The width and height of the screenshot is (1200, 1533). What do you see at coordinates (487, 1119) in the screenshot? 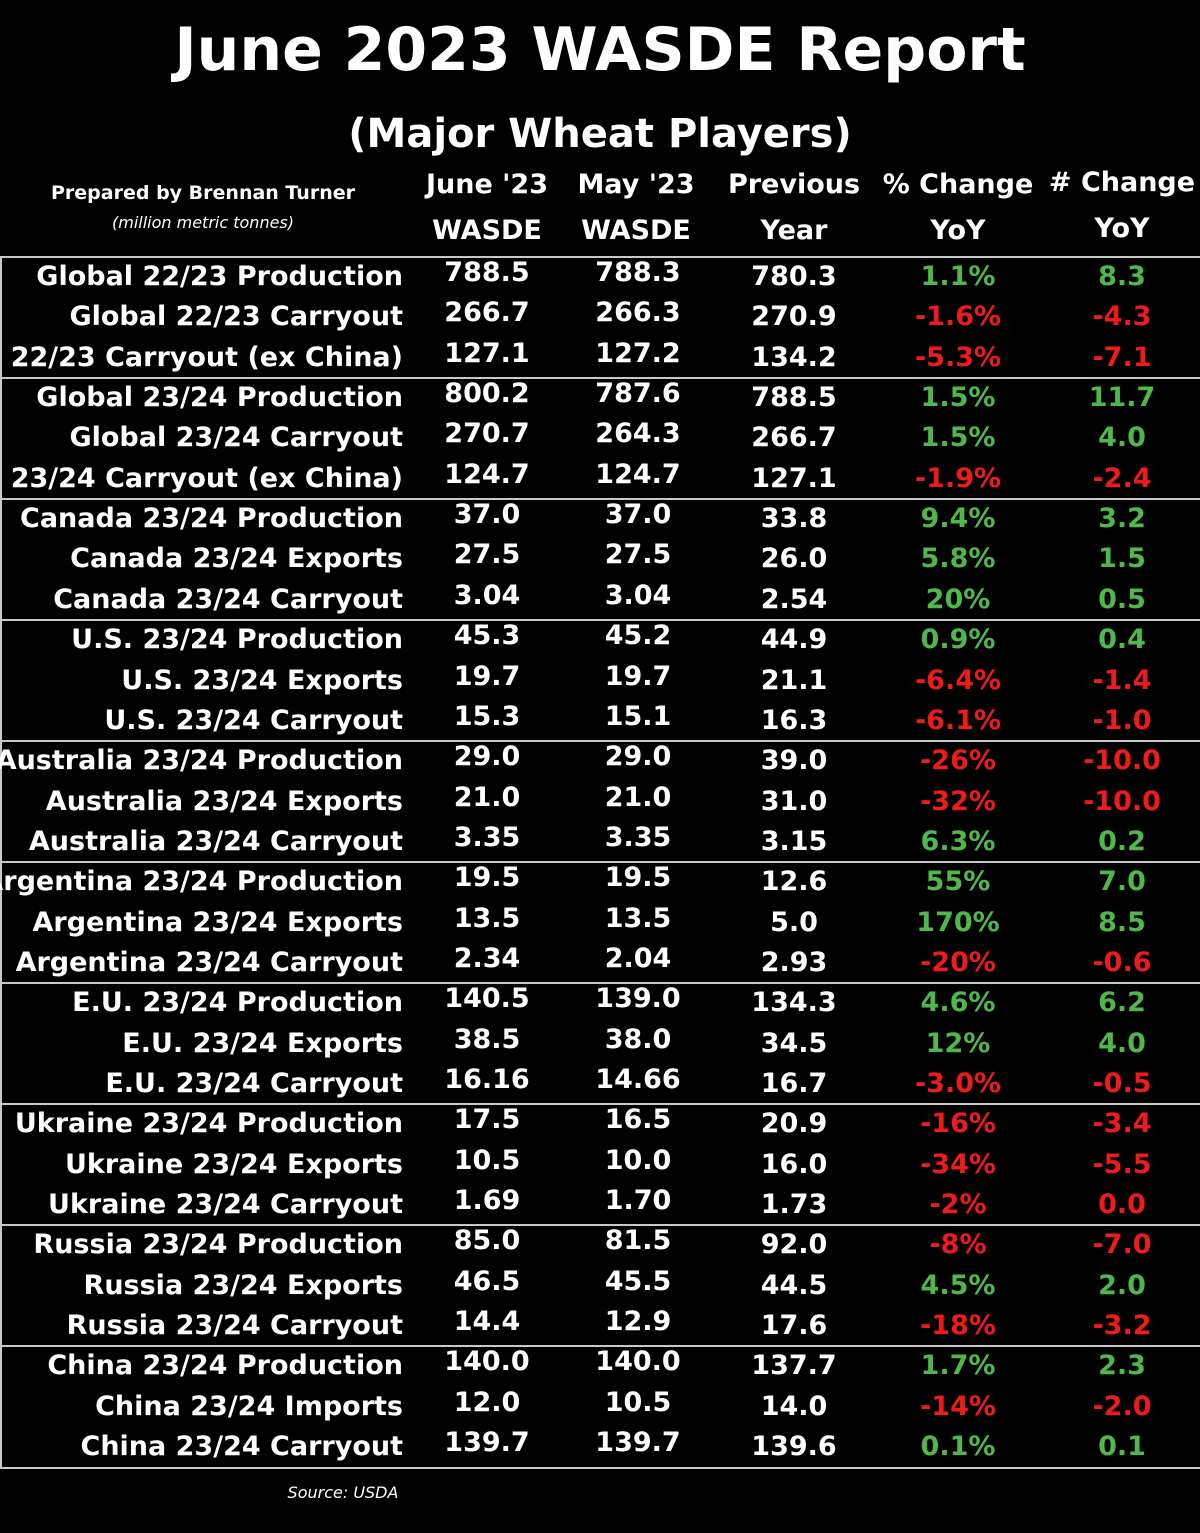
I see `june-wasde-value: 17.5` at bounding box center [487, 1119].